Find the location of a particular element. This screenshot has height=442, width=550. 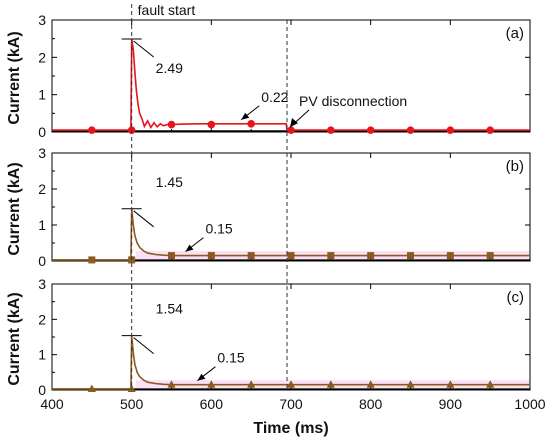

fault-start-label: fault start is located at coordinates (167, 10).